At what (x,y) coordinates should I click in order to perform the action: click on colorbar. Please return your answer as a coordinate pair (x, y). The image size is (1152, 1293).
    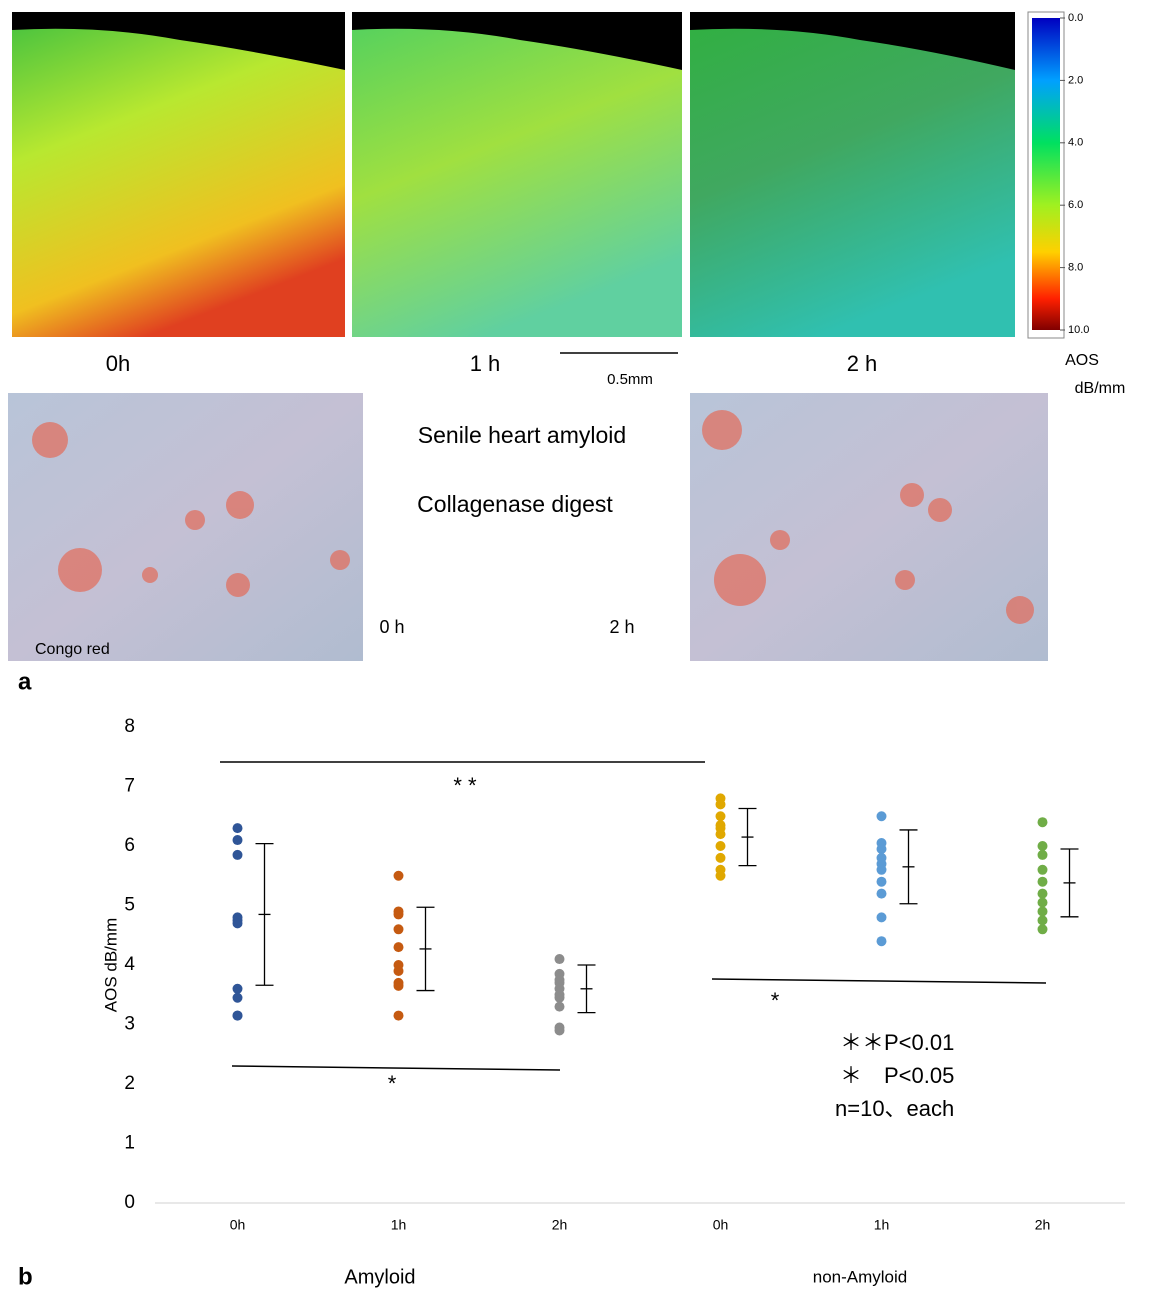
    Looking at the image, I should click on (1046, 174).